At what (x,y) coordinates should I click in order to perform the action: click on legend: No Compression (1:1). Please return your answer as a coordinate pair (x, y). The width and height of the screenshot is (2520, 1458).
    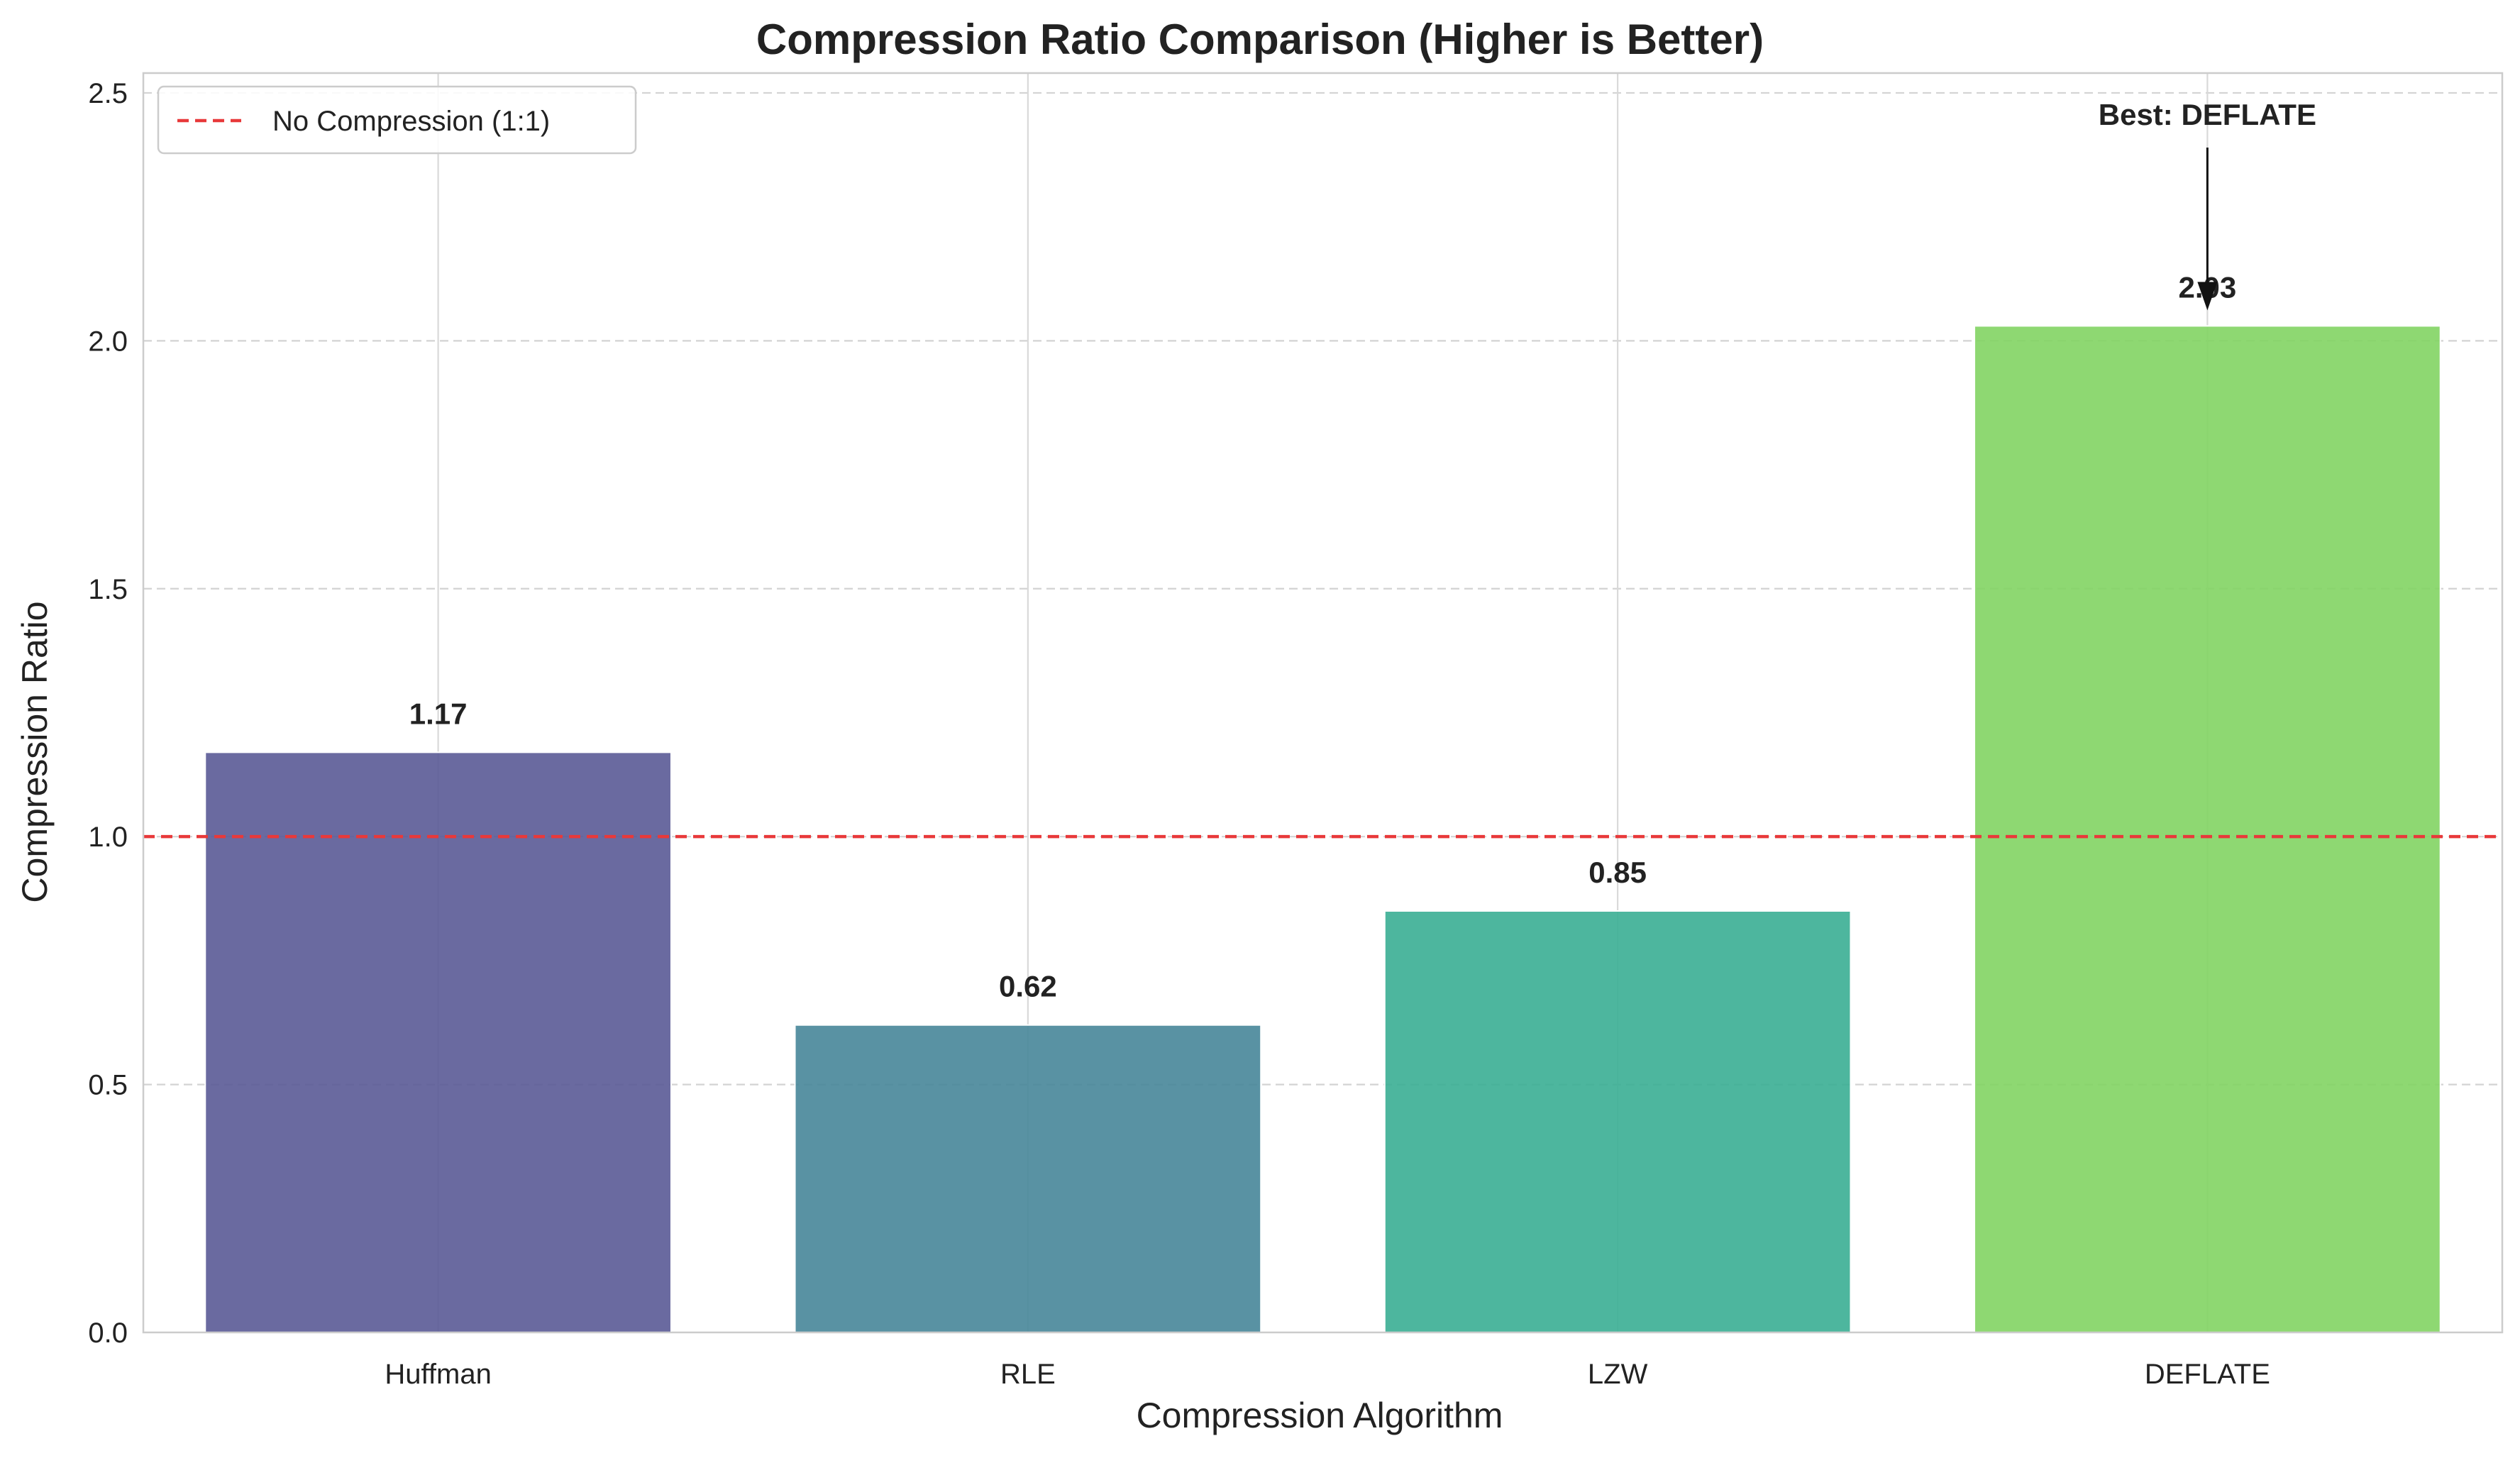
    Looking at the image, I should click on (397, 120).